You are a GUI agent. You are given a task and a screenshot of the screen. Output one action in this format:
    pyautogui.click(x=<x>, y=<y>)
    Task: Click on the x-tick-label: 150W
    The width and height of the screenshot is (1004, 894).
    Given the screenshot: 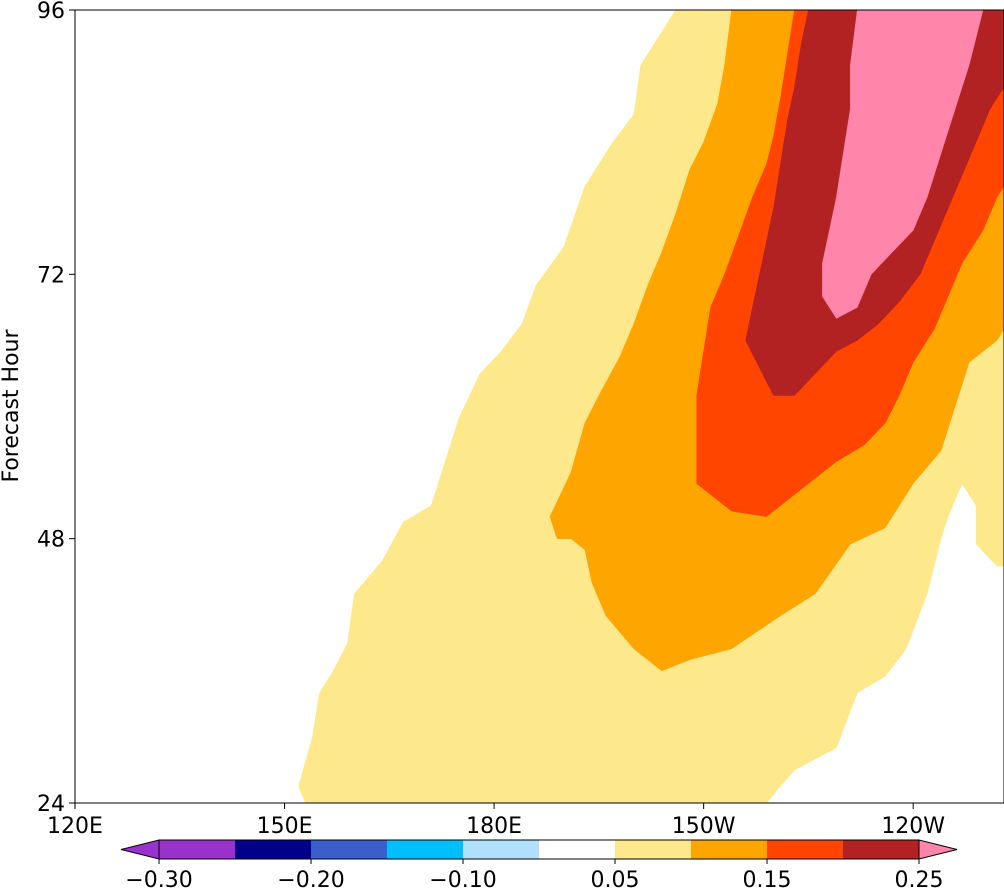 What is the action you would take?
    pyautogui.click(x=704, y=826)
    